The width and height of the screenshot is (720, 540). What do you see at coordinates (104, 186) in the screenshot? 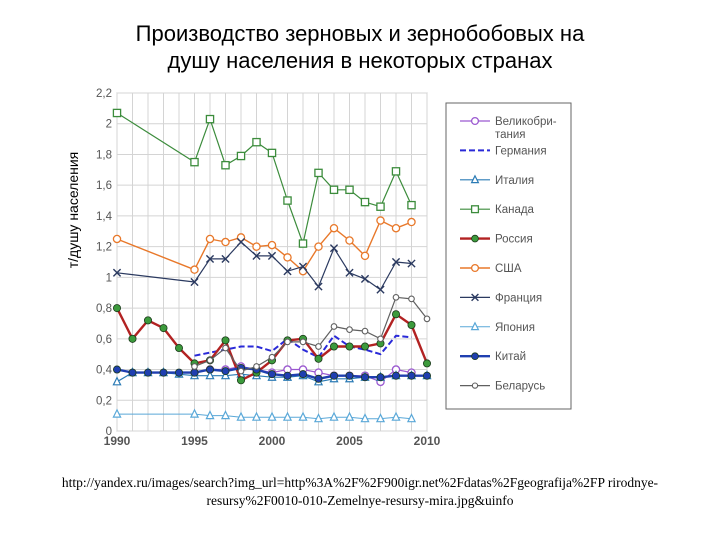
I see `y-tick-label: 1,6` at bounding box center [104, 186].